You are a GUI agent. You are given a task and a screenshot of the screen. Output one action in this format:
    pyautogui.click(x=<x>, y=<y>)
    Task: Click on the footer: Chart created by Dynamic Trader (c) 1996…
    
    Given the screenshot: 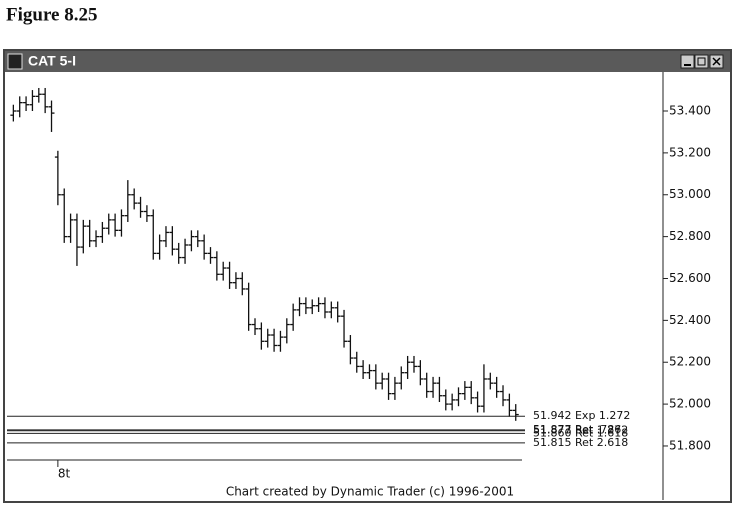 What is the action you would take?
    pyautogui.click(x=370, y=492)
    